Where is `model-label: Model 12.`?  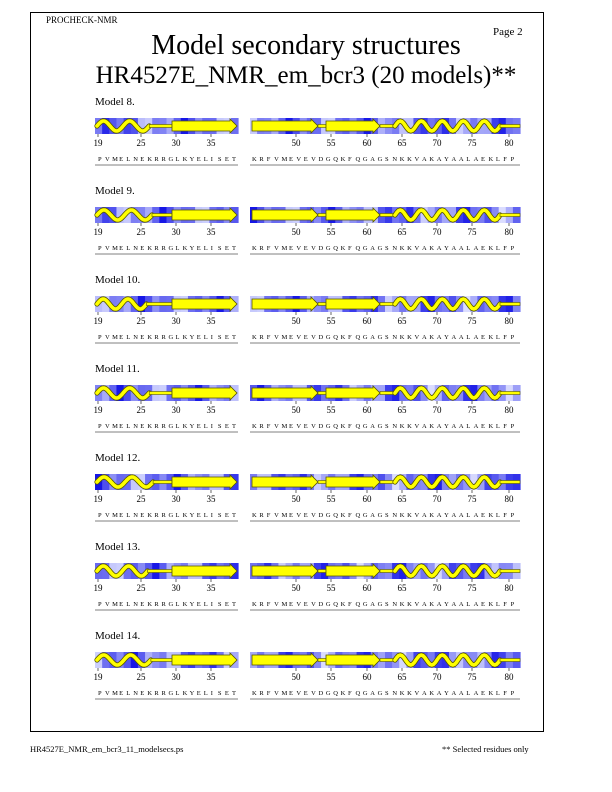
model-label: Model 12. is located at coordinates (118, 458).